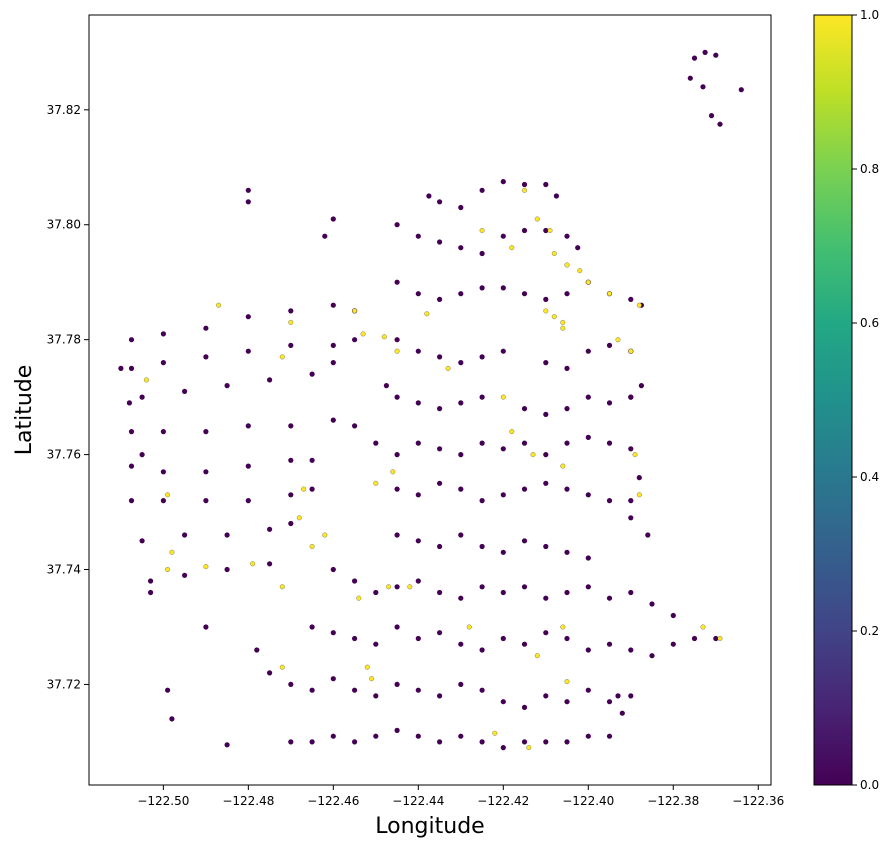 Image resolution: width=893 pixels, height=852 pixels. Describe the element at coordinates (163, 801) in the screenshot. I see `x-tick-label: −122.50` at that location.